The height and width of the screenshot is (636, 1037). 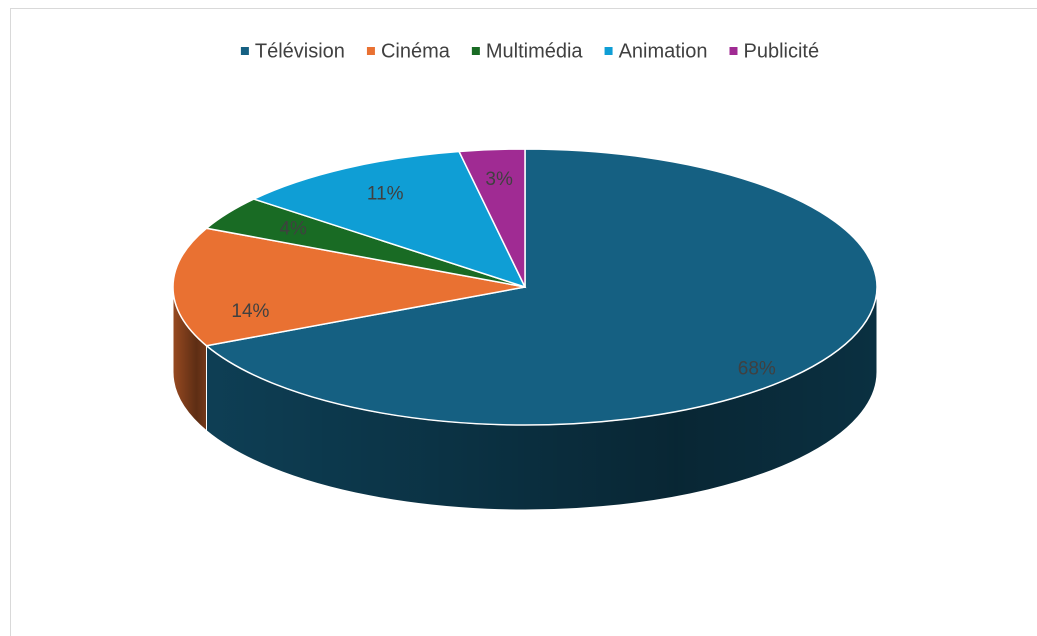 I want to click on legend-label: Animation, so click(x=663, y=51).